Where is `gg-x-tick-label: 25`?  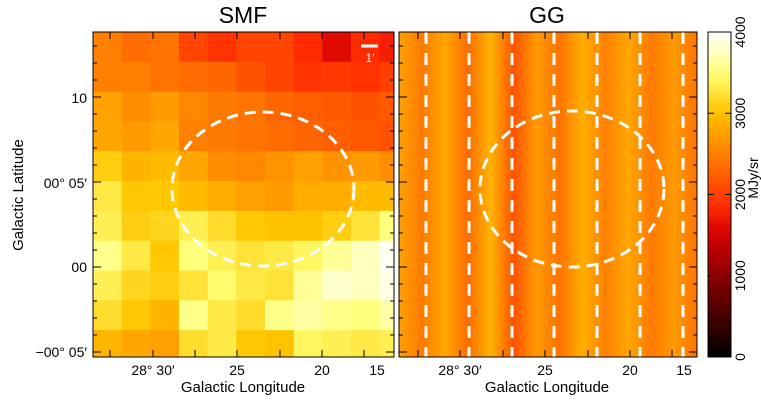 gg-x-tick-label: 25 is located at coordinates (545, 370).